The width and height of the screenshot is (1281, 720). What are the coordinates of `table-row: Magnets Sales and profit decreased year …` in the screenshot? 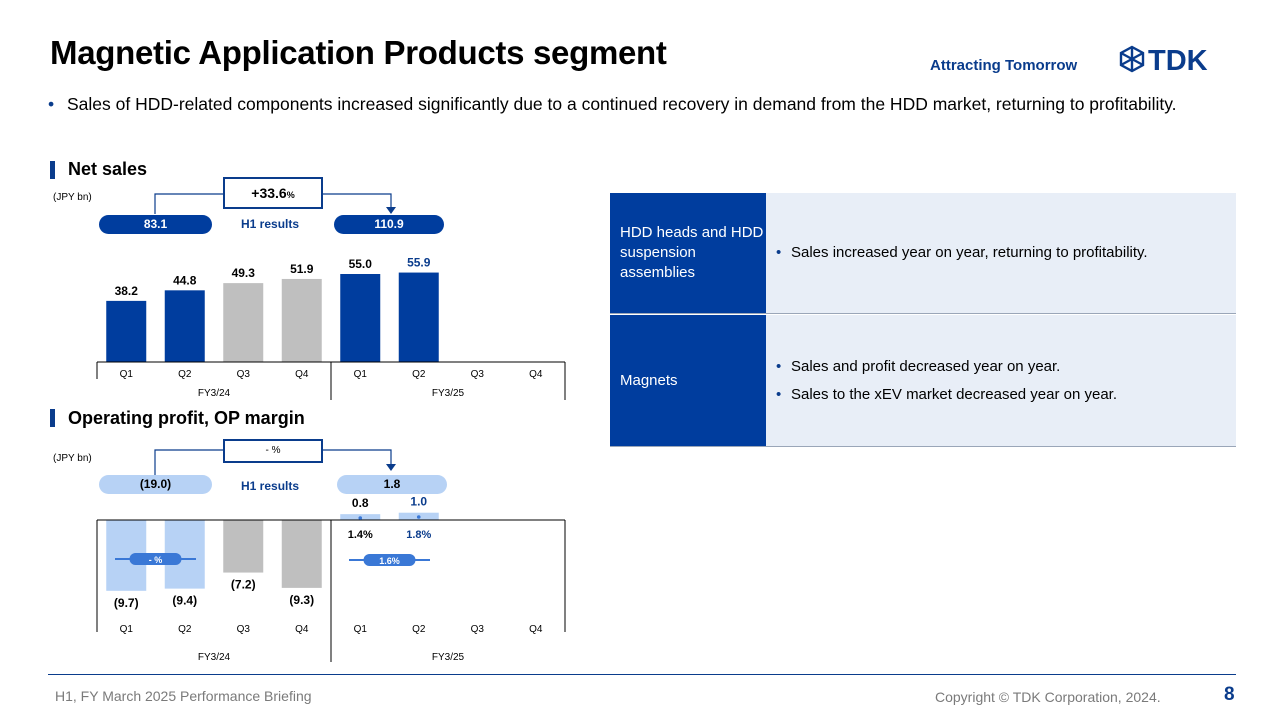 It's located at (923, 381).